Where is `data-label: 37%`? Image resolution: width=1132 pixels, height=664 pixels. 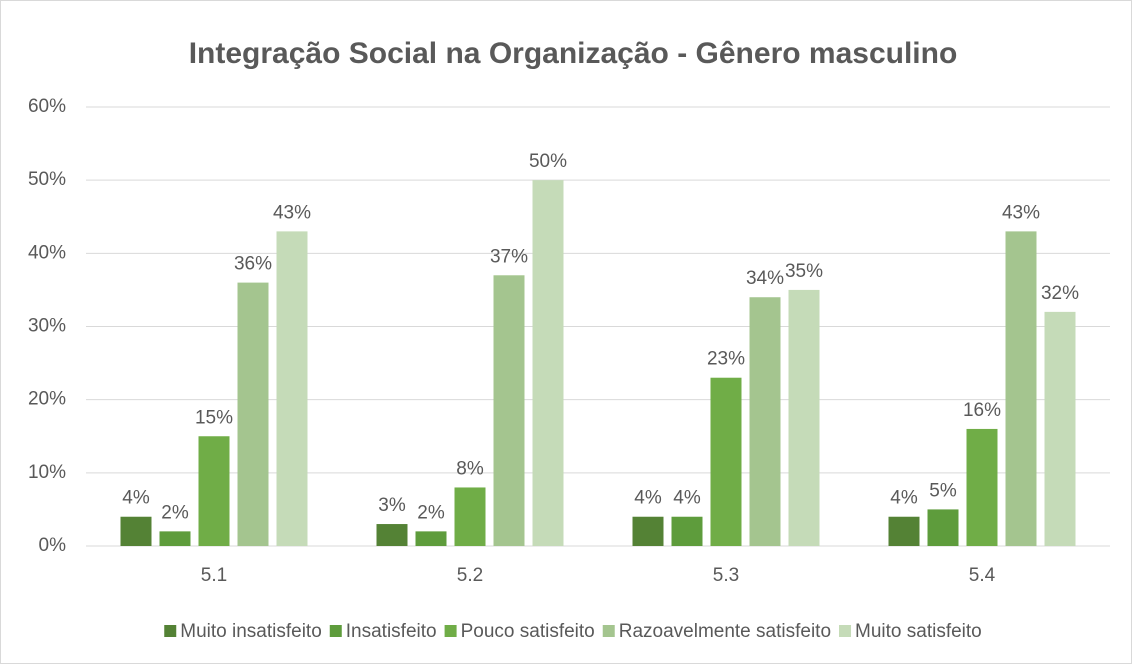 data-label: 37% is located at coordinates (509, 256).